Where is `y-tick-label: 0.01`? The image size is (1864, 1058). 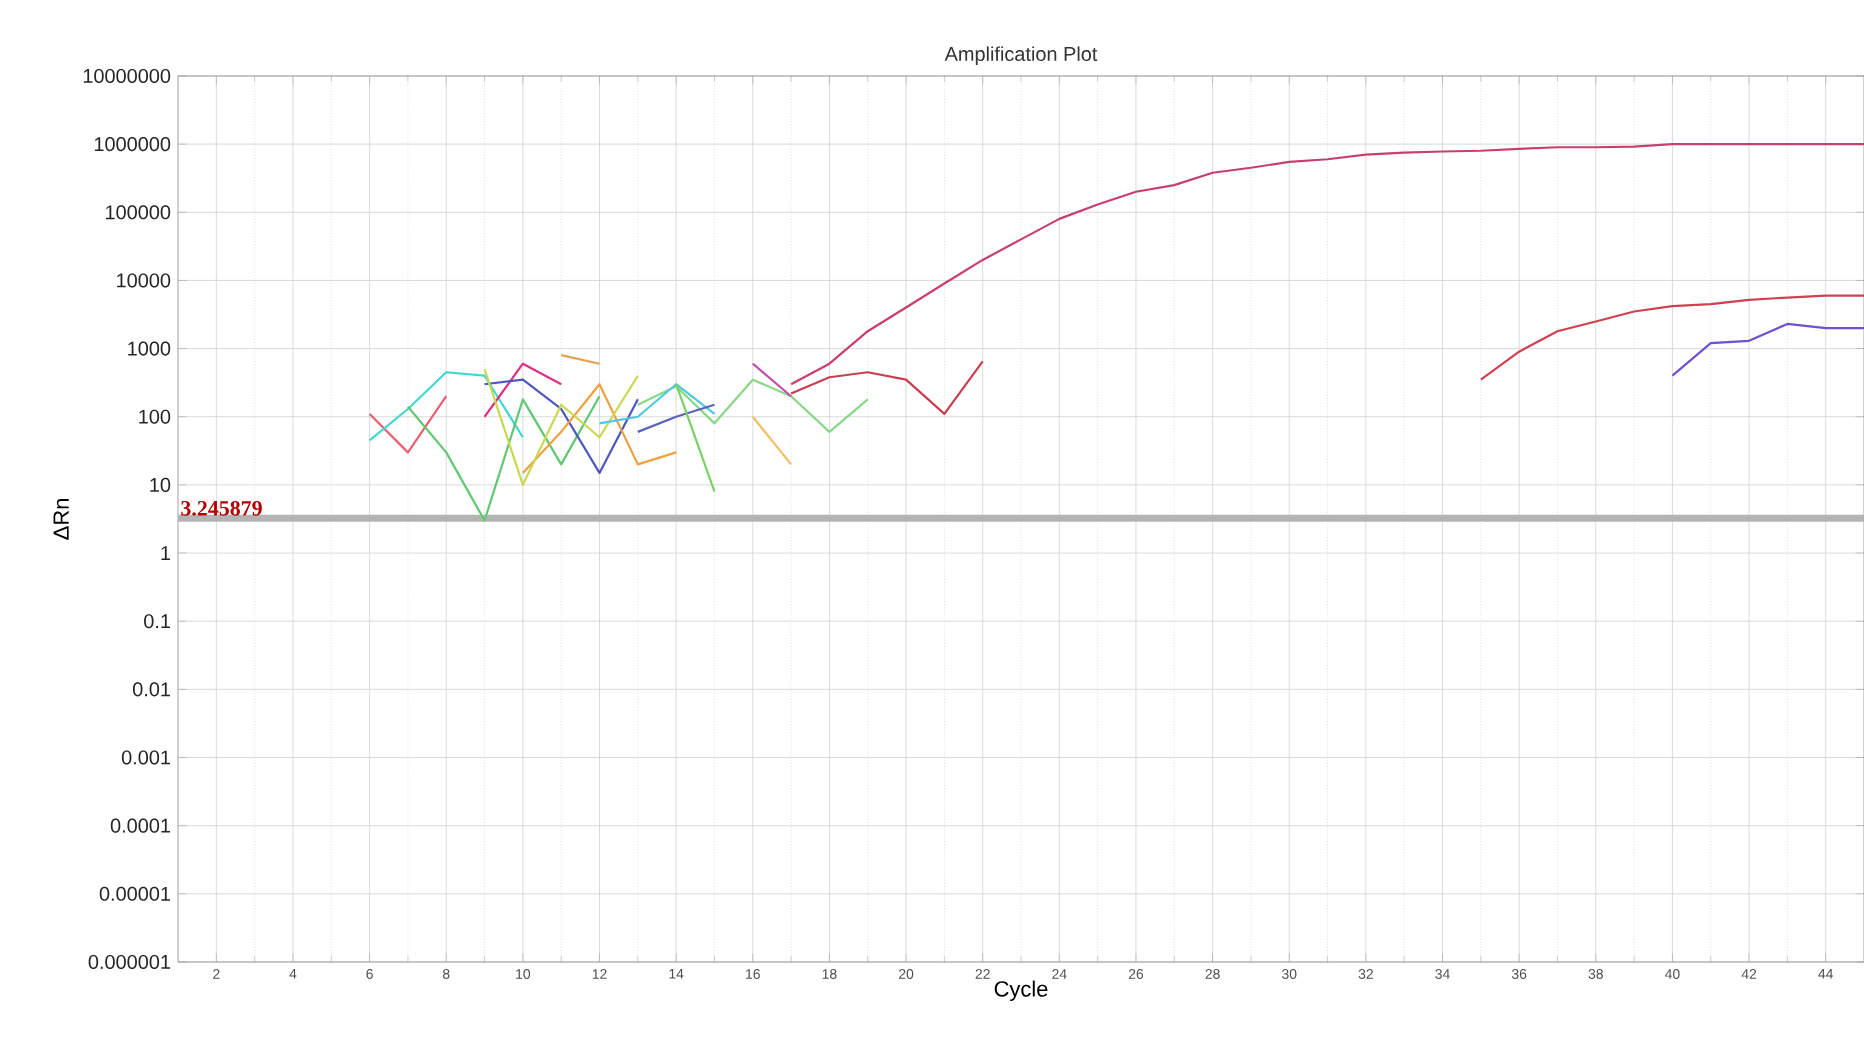
y-tick-label: 0.01 is located at coordinates (151, 689).